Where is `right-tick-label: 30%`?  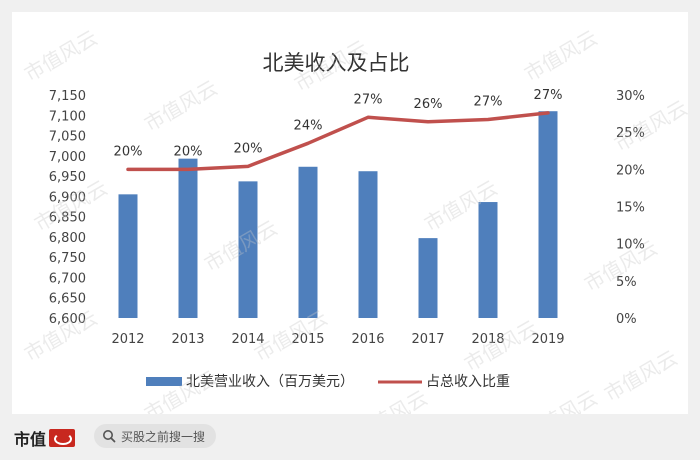 right-tick-label: 30% is located at coordinates (630, 96).